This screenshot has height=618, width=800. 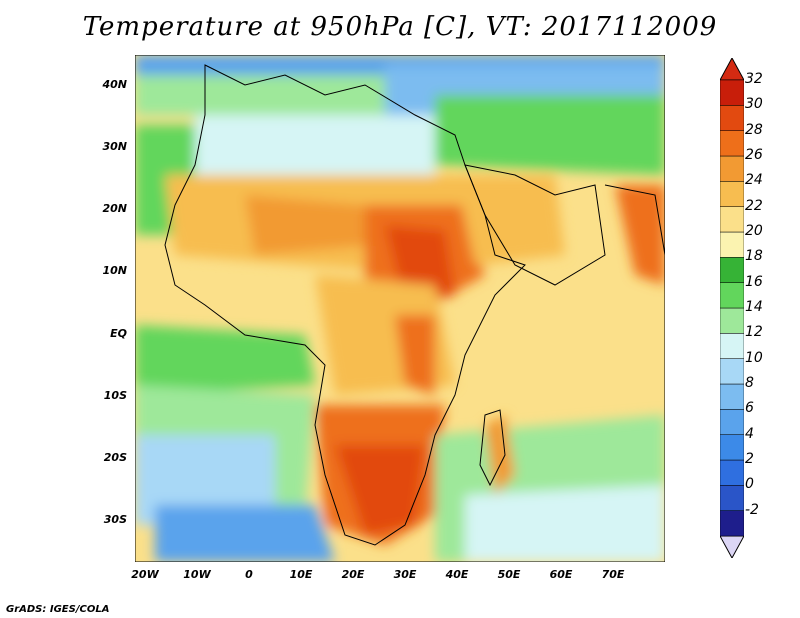 I want to click on colorbar-tick-label: 2, so click(x=749, y=459).